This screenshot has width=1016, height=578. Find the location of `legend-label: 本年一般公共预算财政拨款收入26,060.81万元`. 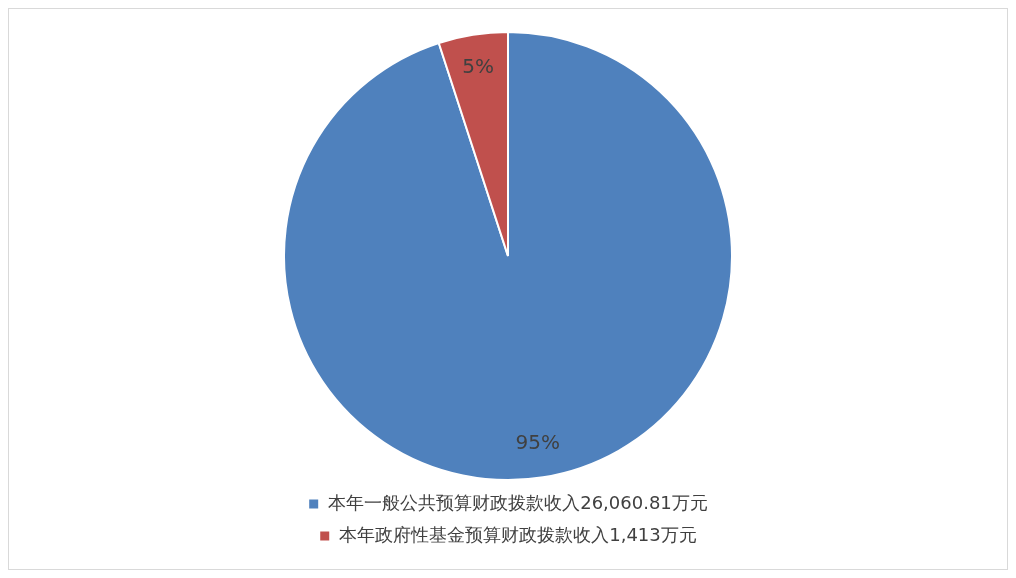

legend-label: 本年一般公共预算财政拨款收入26,060.81万元 is located at coordinates (518, 502).